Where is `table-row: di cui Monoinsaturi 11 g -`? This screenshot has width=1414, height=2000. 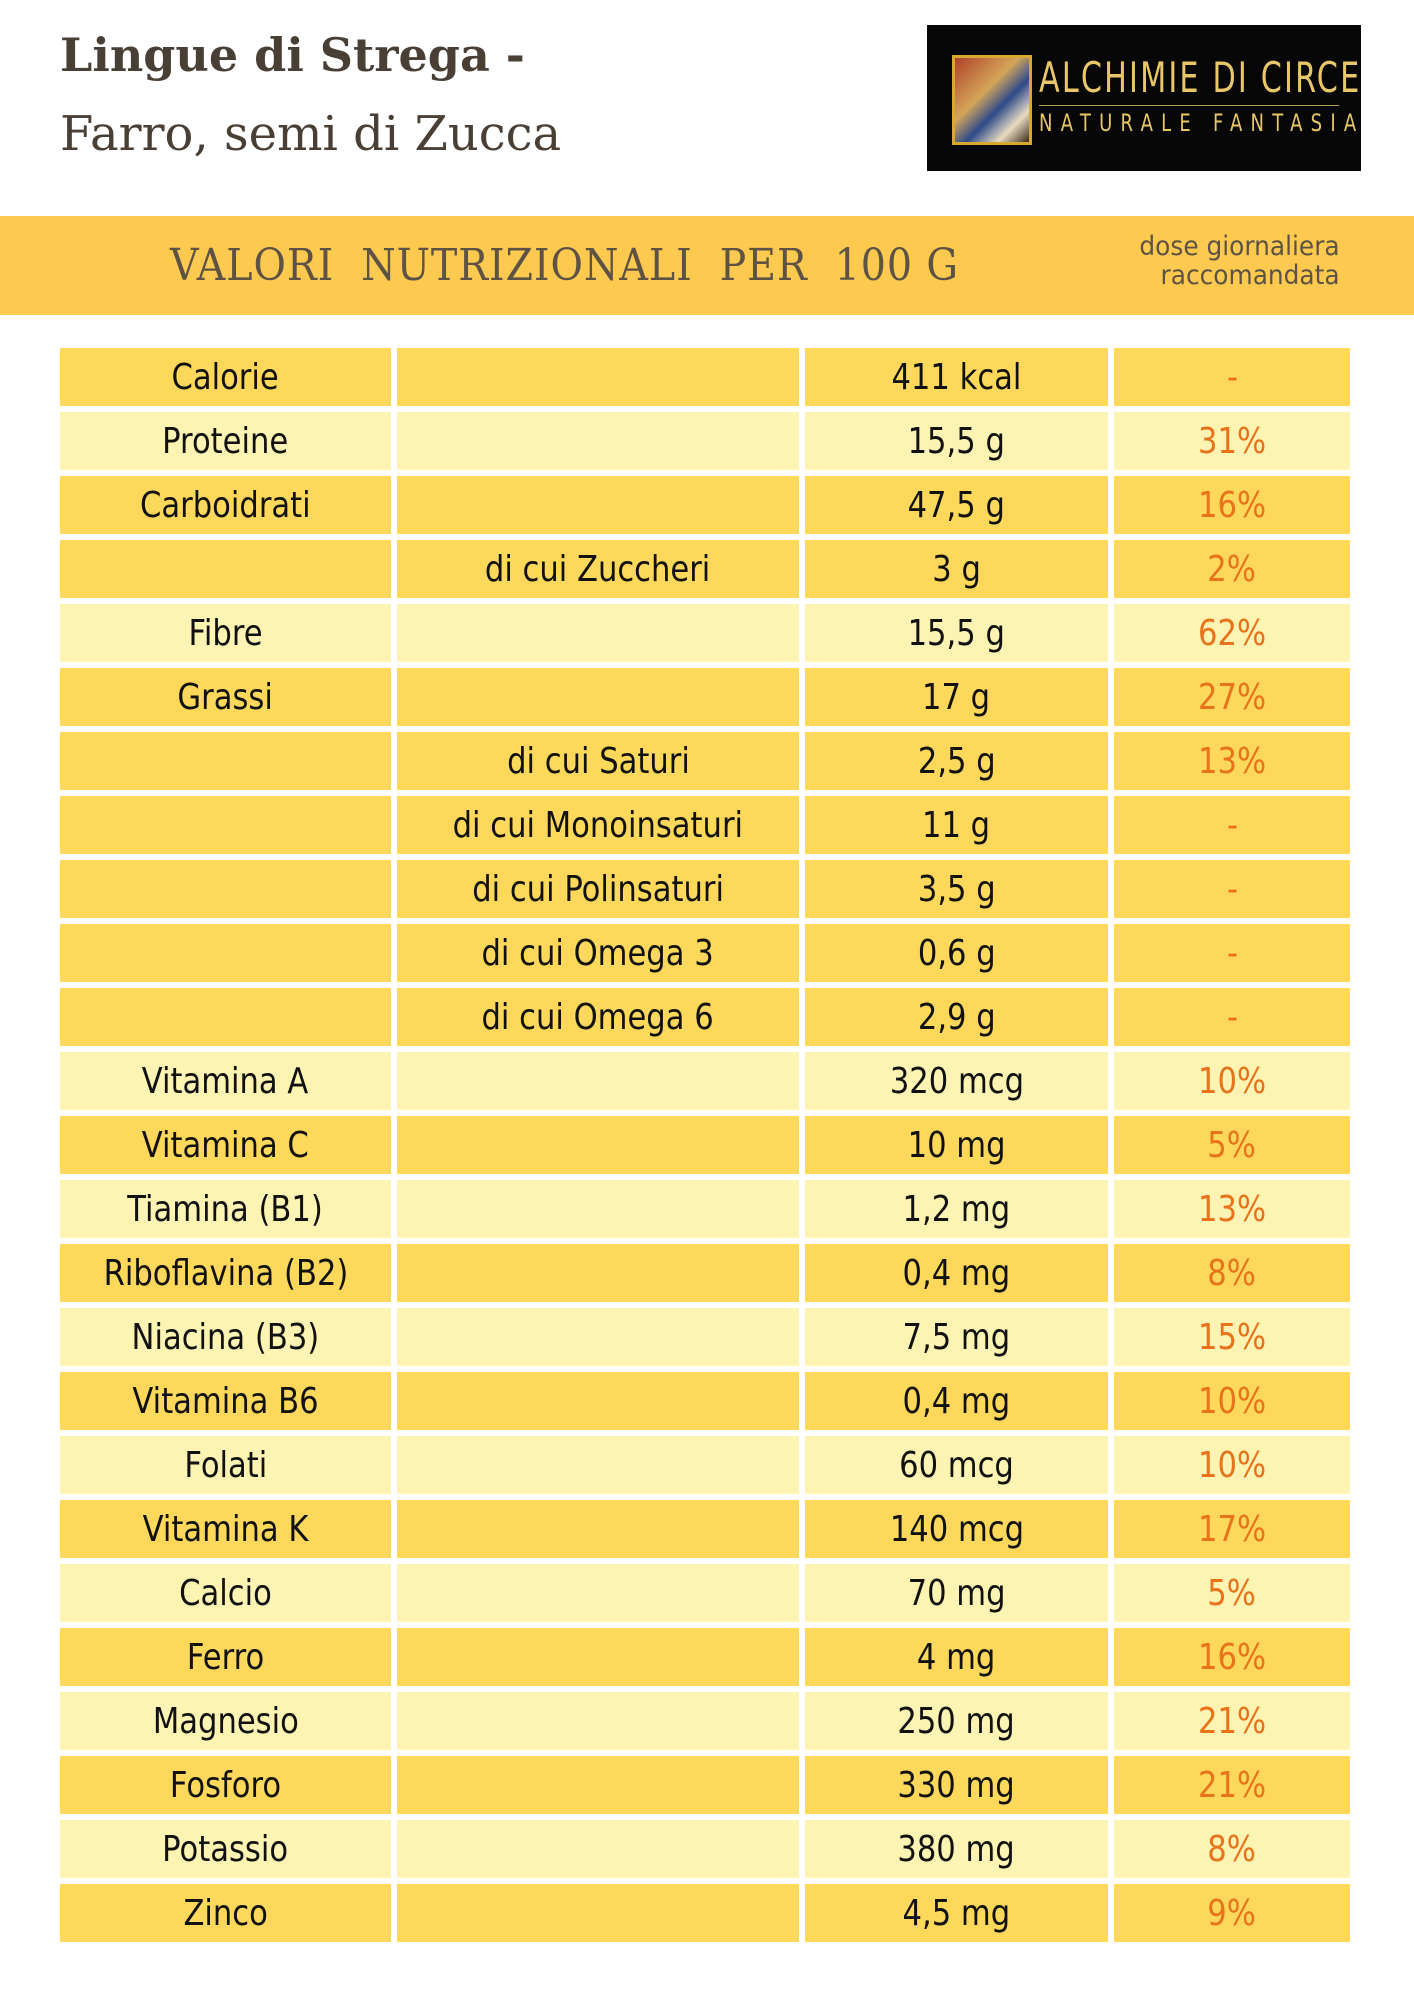 table-row: di cui Monoinsaturi 11 g - is located at coordinates (708, 825).